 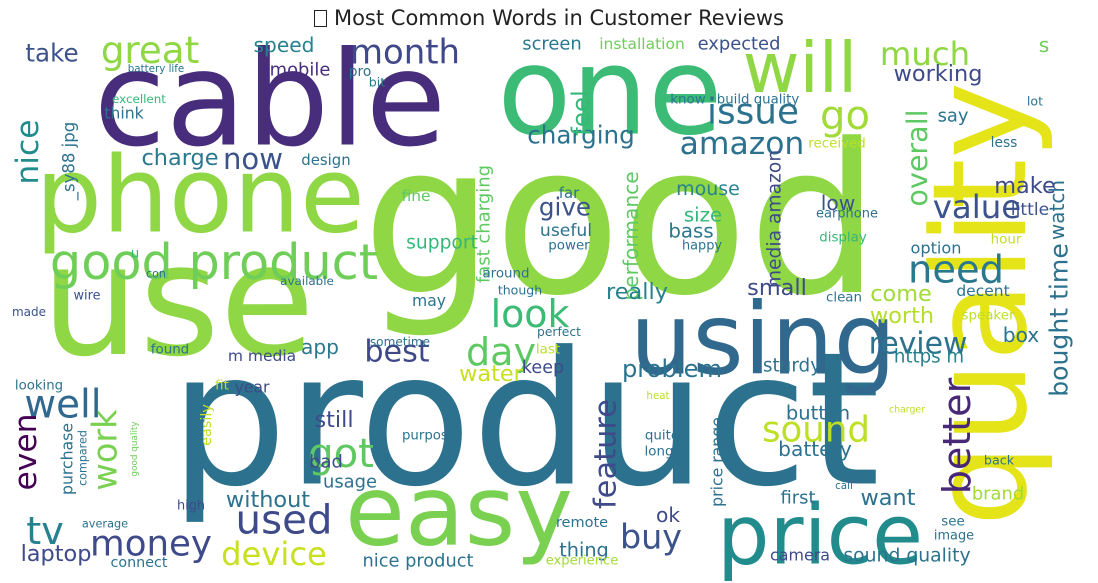 I want to click on word-display: display, so click(x=843, y=238).